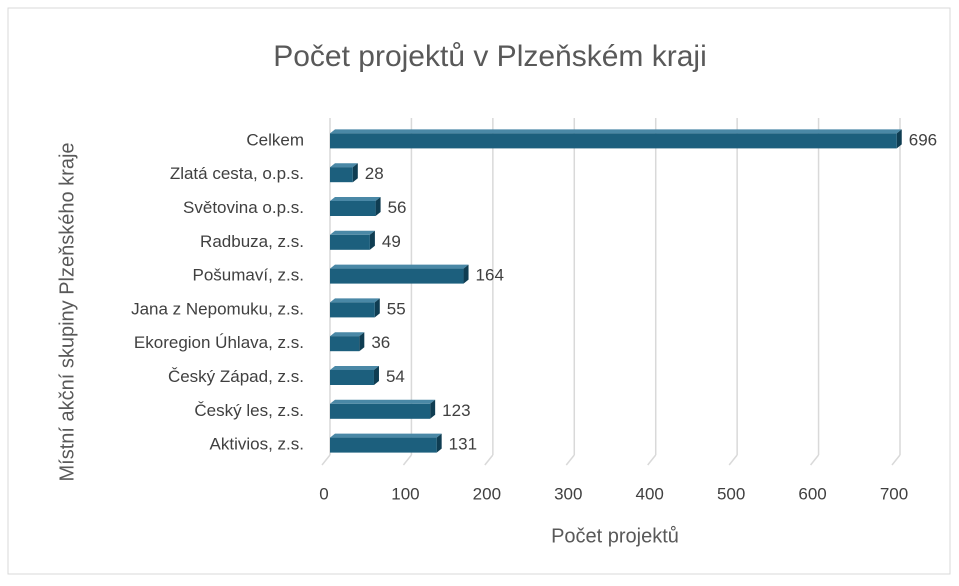 The height and width of the screenshot is (586, 959). I want to click on x-tick-label: 500, so click(731, 493).